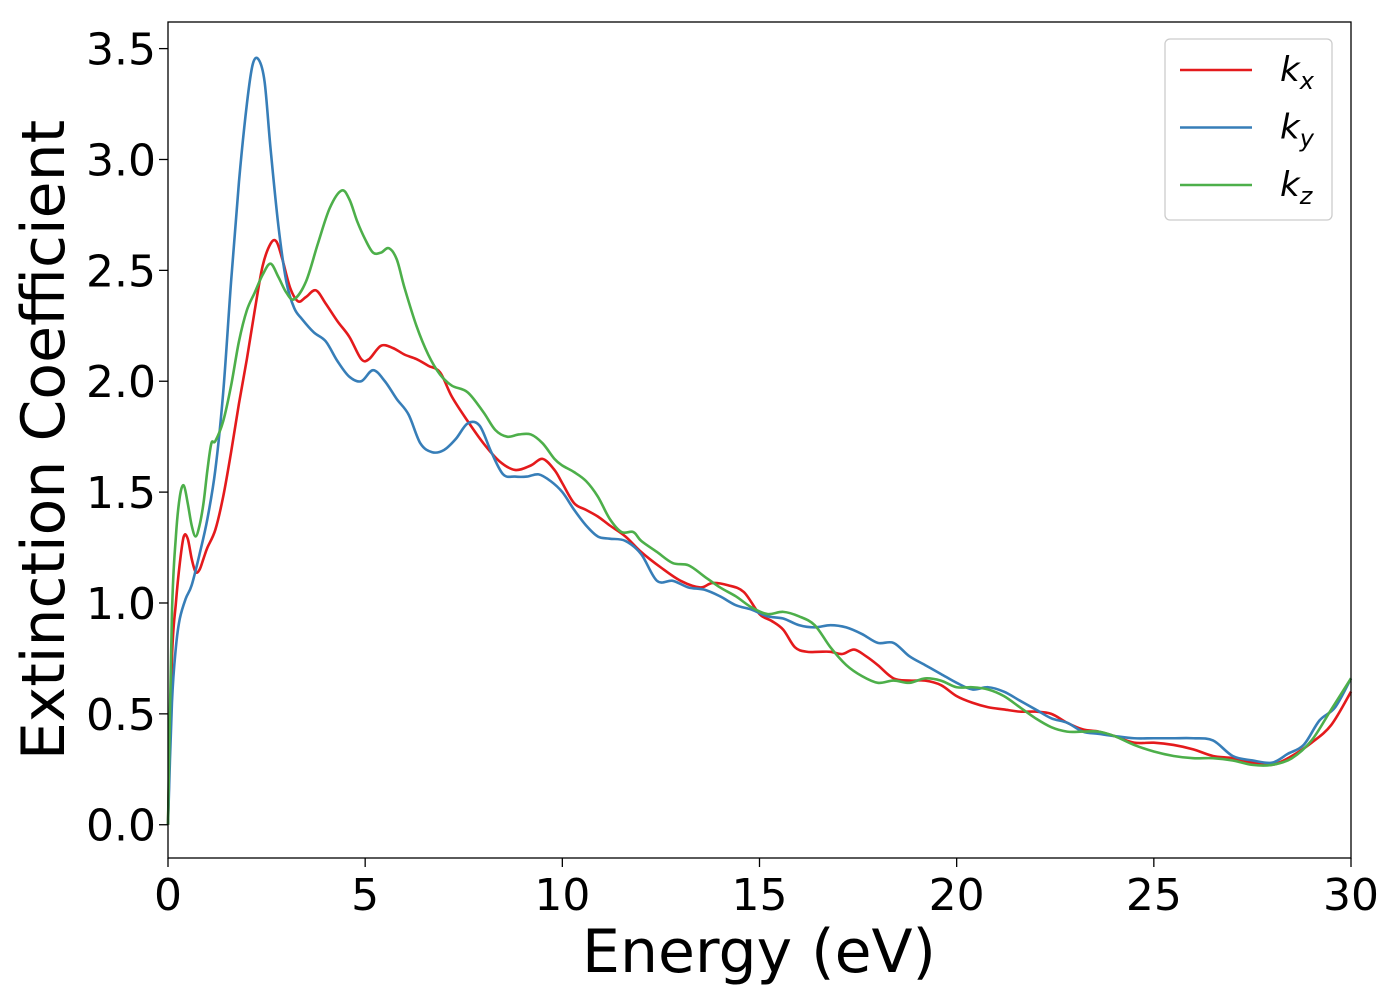 This screenshot has height=1000, width=1400. I want to click on legend-items: kx ky kz, so click(1247, 130).